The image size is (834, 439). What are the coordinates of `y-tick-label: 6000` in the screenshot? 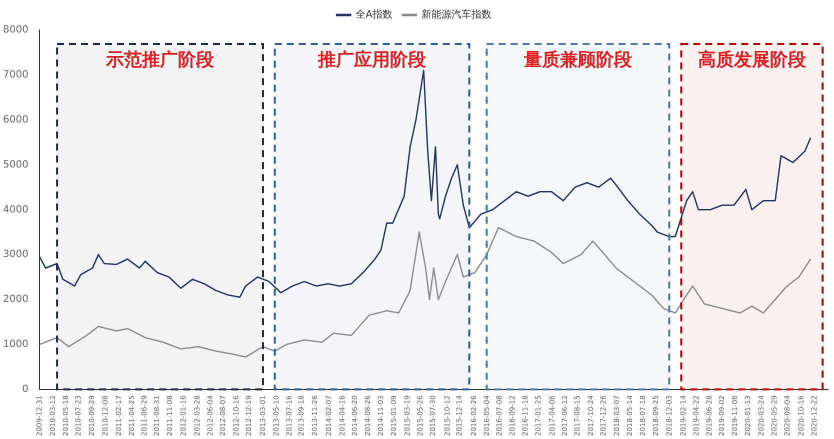 It's located at (15, 120).